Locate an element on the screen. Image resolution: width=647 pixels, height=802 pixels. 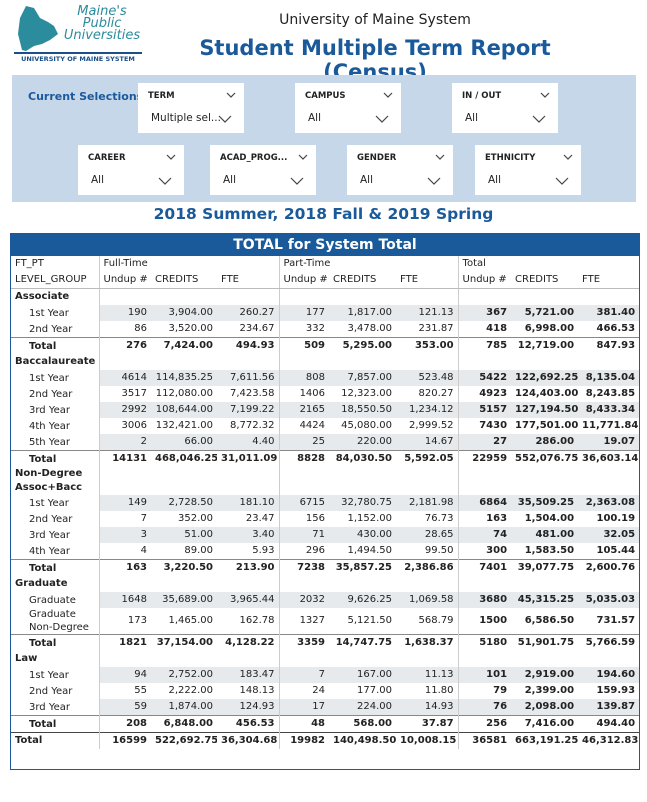
cell: 1,874.00 is located at coordinates (184, 707).